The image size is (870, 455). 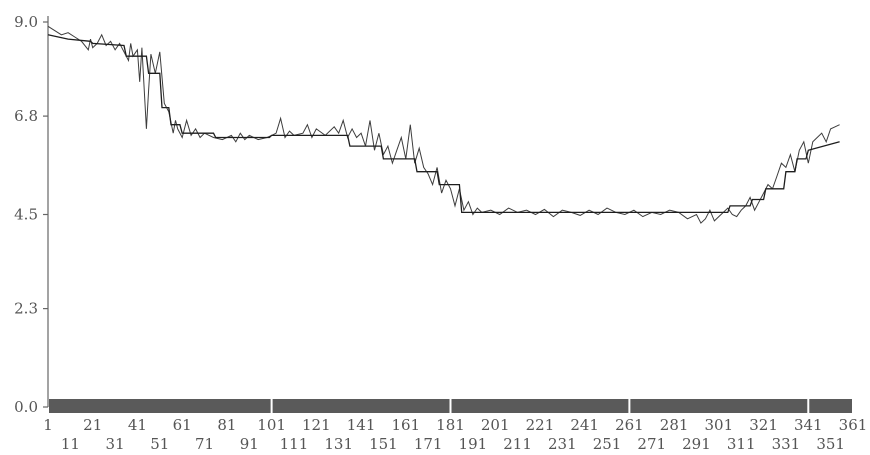 What do you see at coordinates (473, 444) in the screenshot?
I see `x-tick-label: 191` at bounding box center [473, 444].